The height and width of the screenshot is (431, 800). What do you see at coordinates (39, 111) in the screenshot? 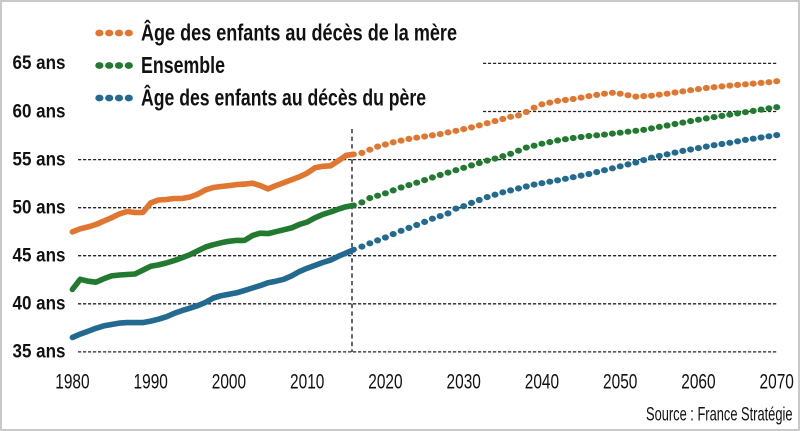
I see `svg-text: 60 ans` at bounding box center [39, 111].